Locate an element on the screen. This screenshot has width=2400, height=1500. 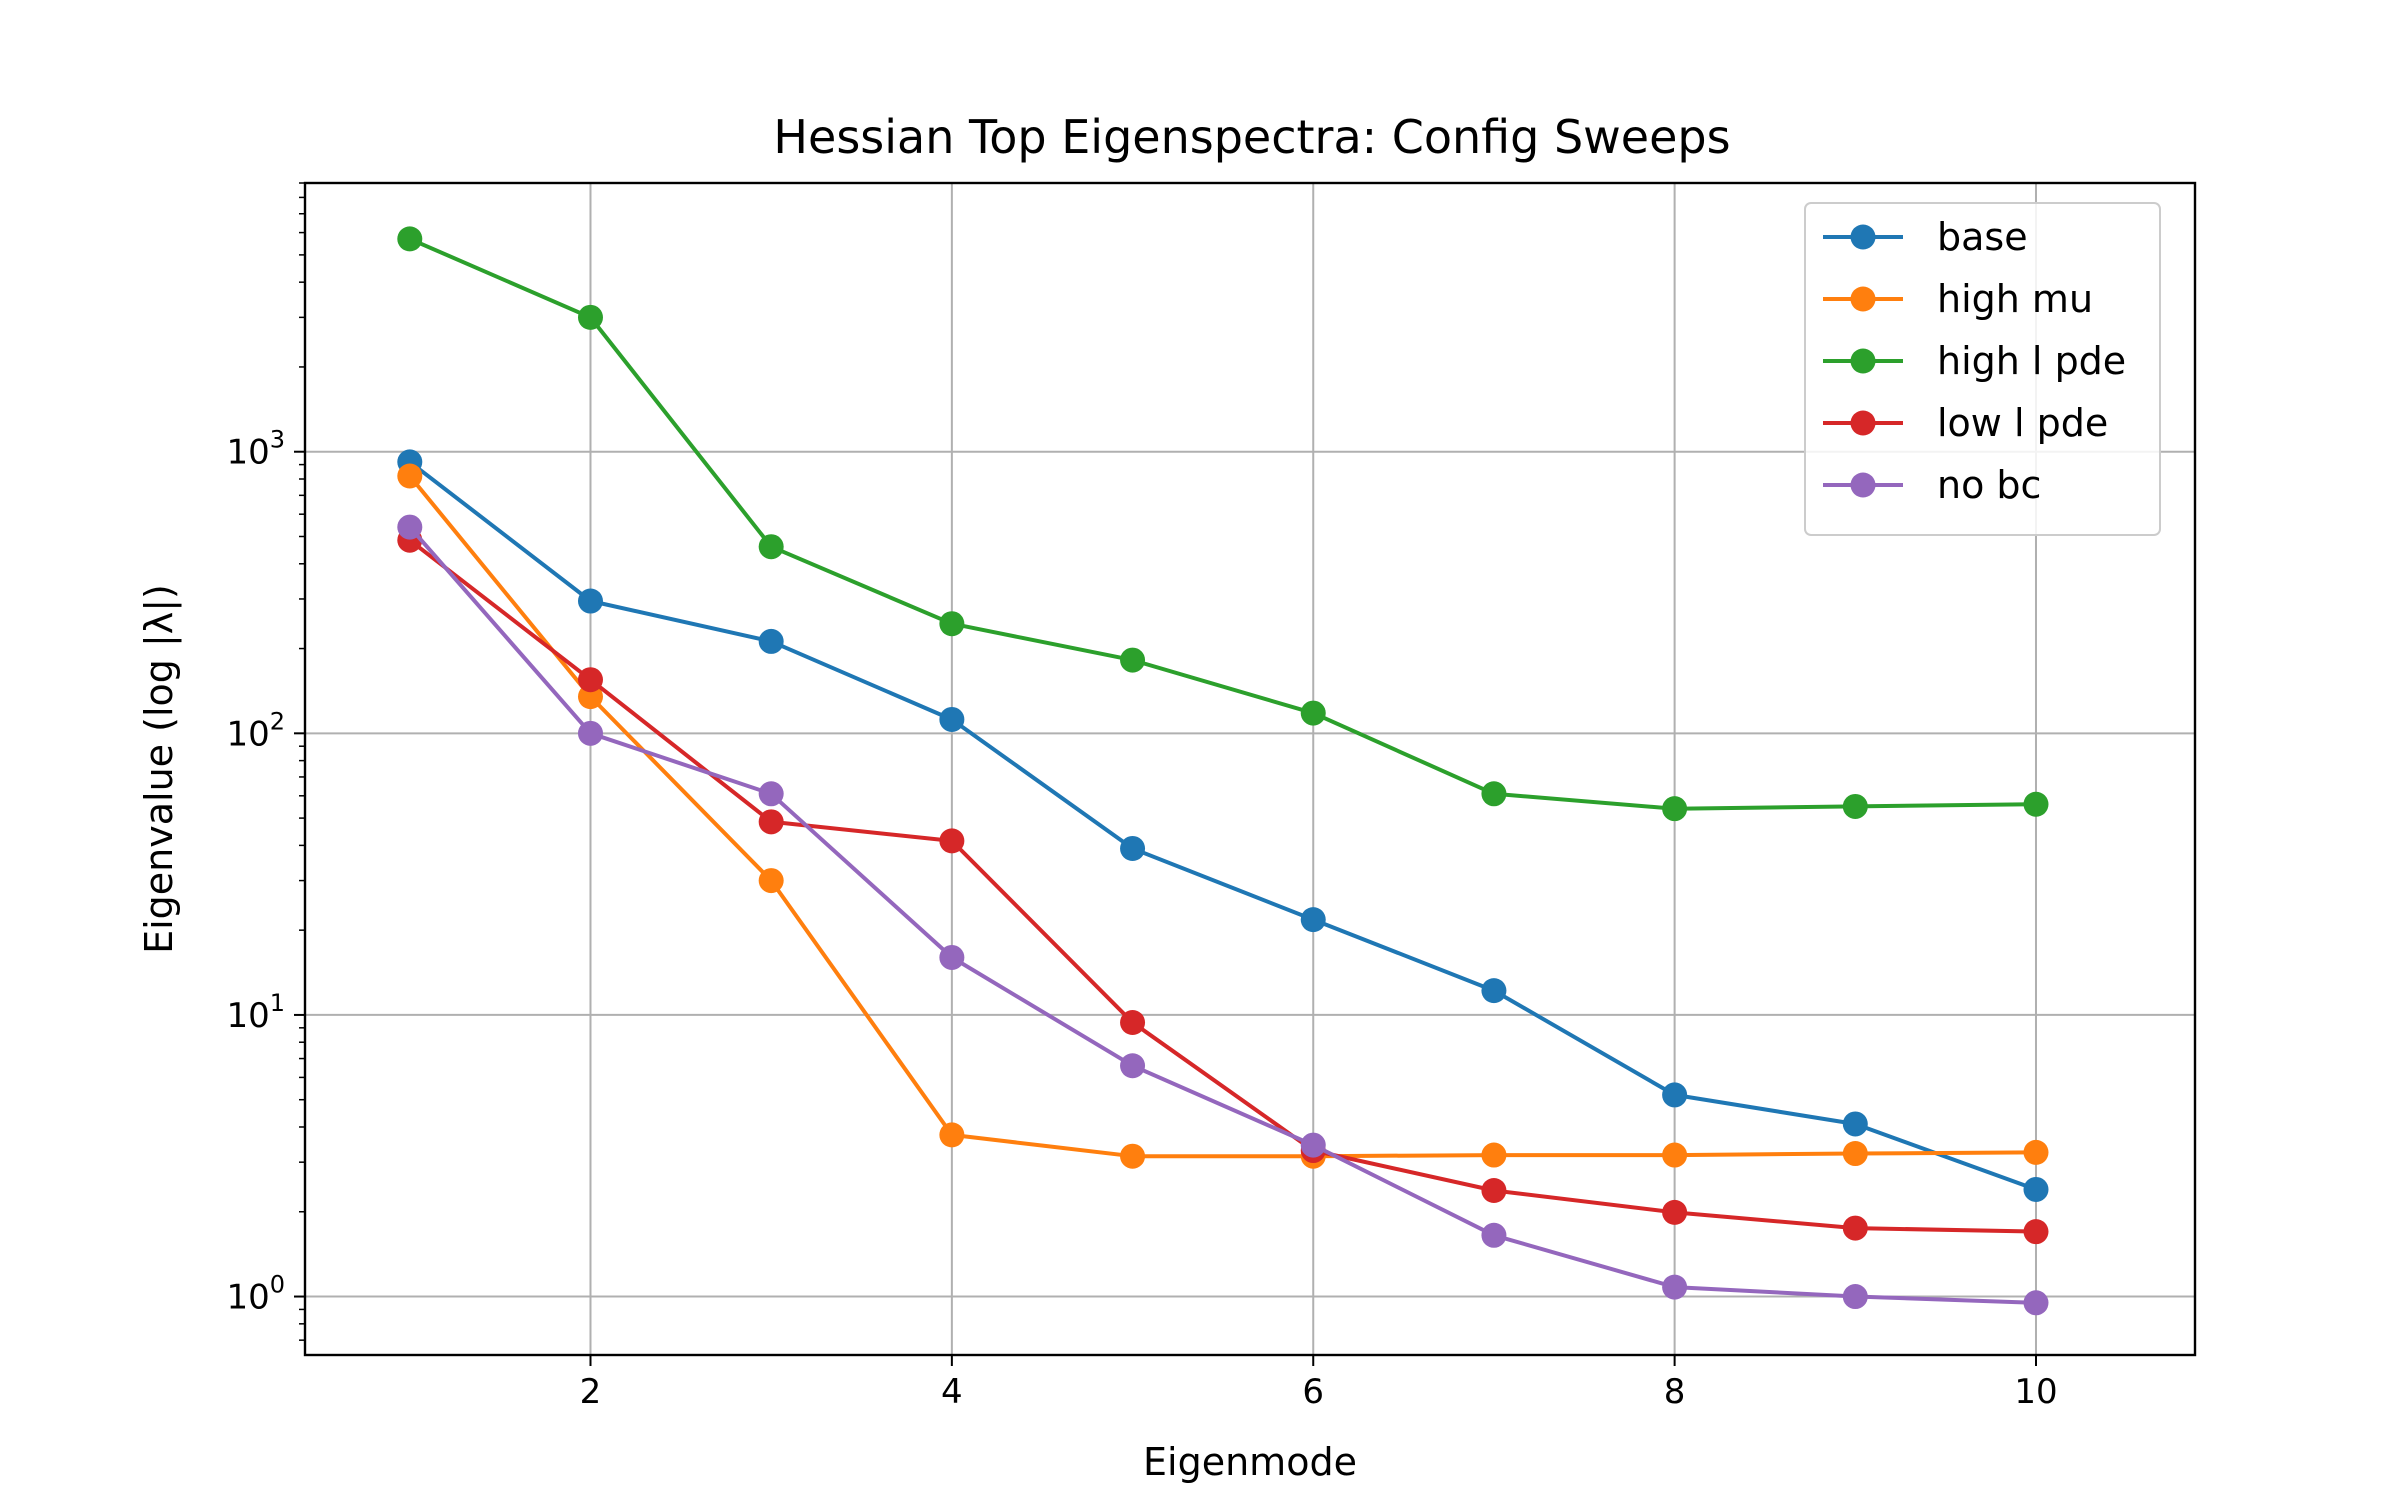
y-tick-exponent: 0 is located at coordinates (277, 1285).